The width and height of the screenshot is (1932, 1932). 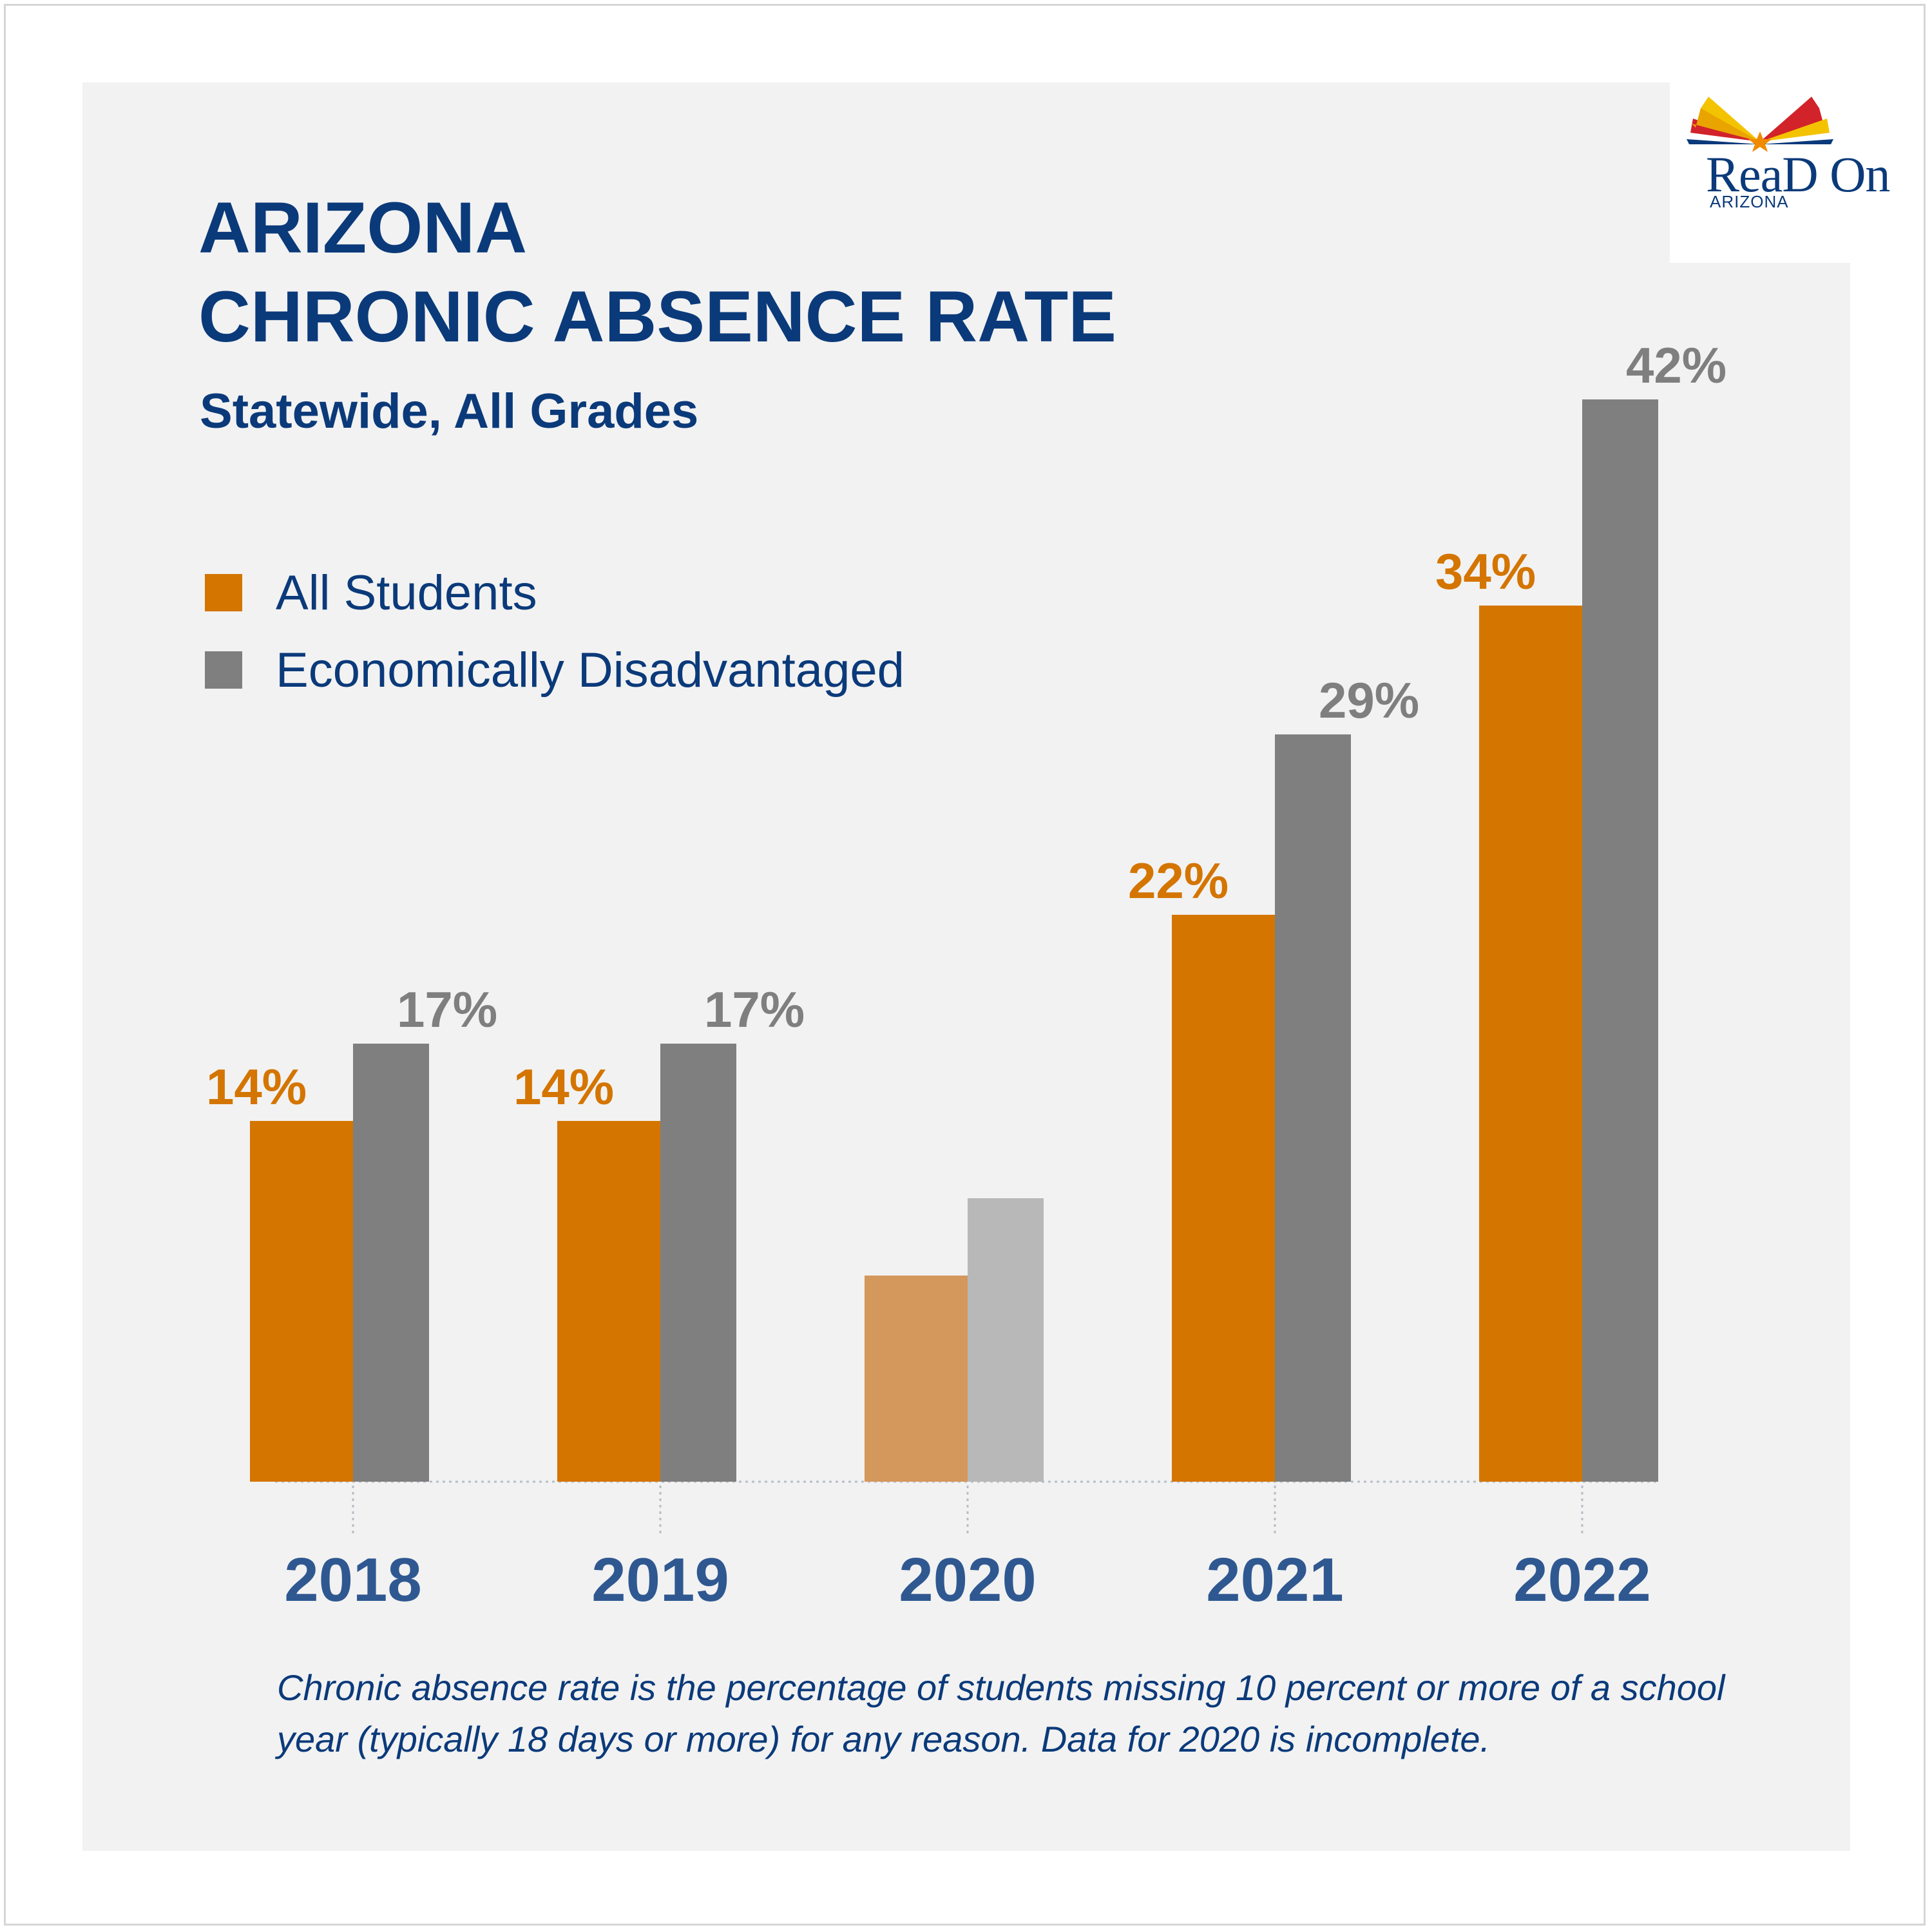 I want to click on logo-wordmark: ReaD On, so click(x=1798, y=174).